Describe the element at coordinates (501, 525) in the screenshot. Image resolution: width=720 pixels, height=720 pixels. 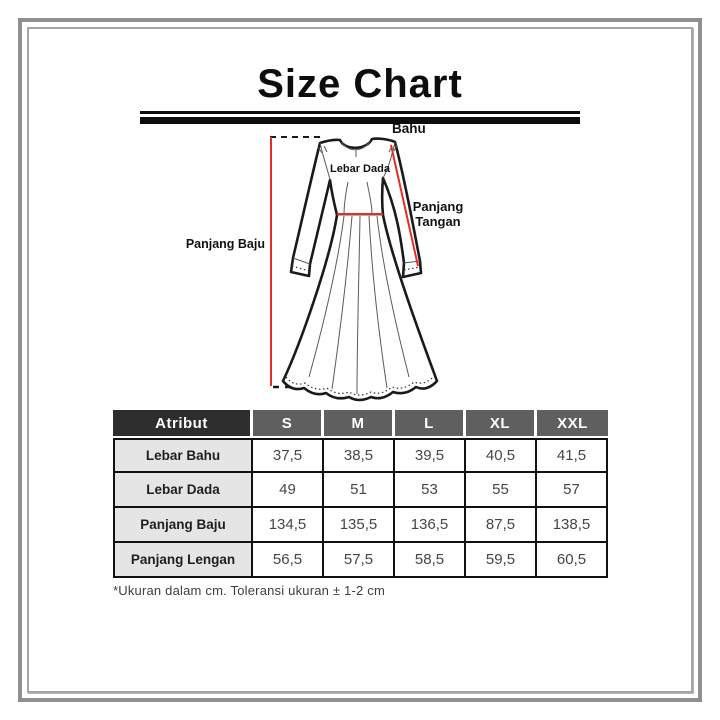
I see `value-cell: 87,5` at that location.